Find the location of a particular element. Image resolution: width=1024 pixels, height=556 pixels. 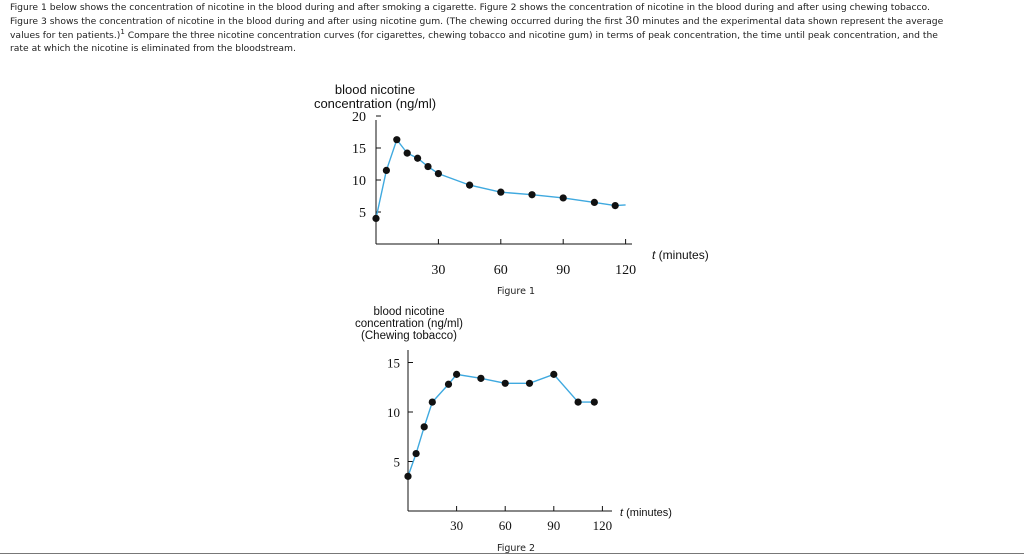

fig1-y-ticks: 5 10 15 20 is located at coordinates (366, 165).